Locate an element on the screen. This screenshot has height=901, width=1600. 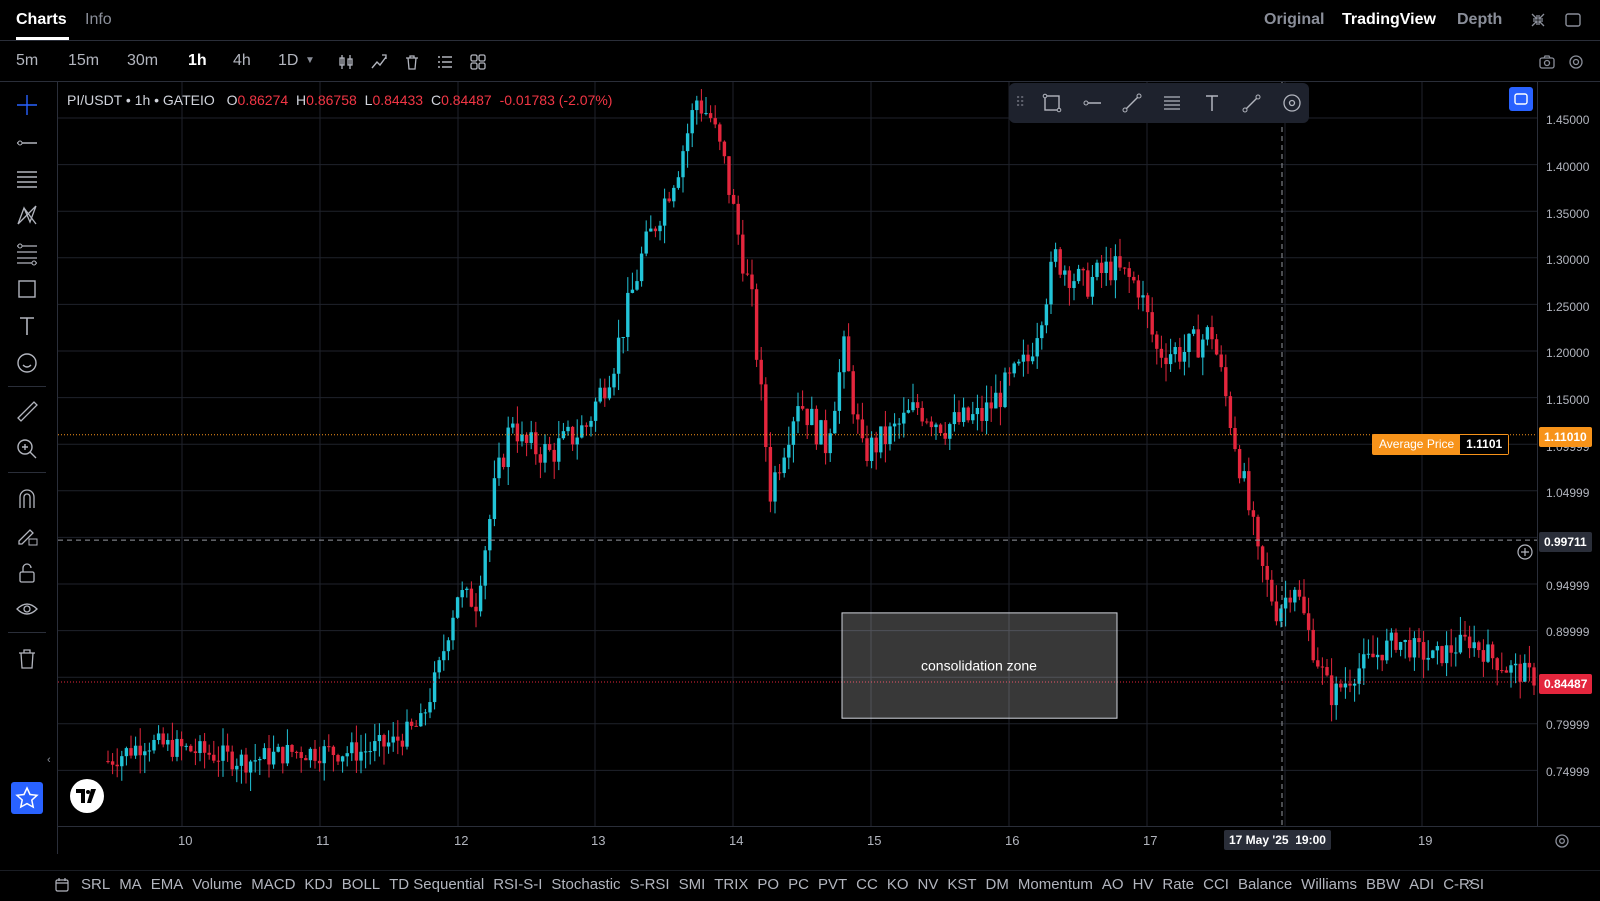
timeframe-5m: 5m is located at coordinates (27, 60).